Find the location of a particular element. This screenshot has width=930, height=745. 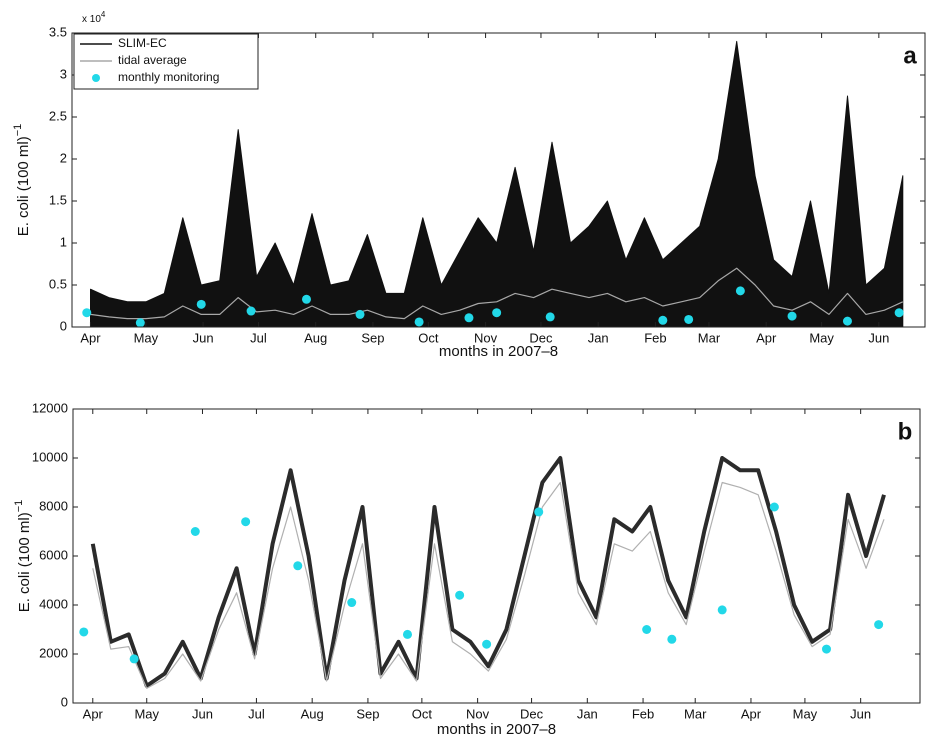

legend-label: monthly monitoring is located at coordinates (168, 77).